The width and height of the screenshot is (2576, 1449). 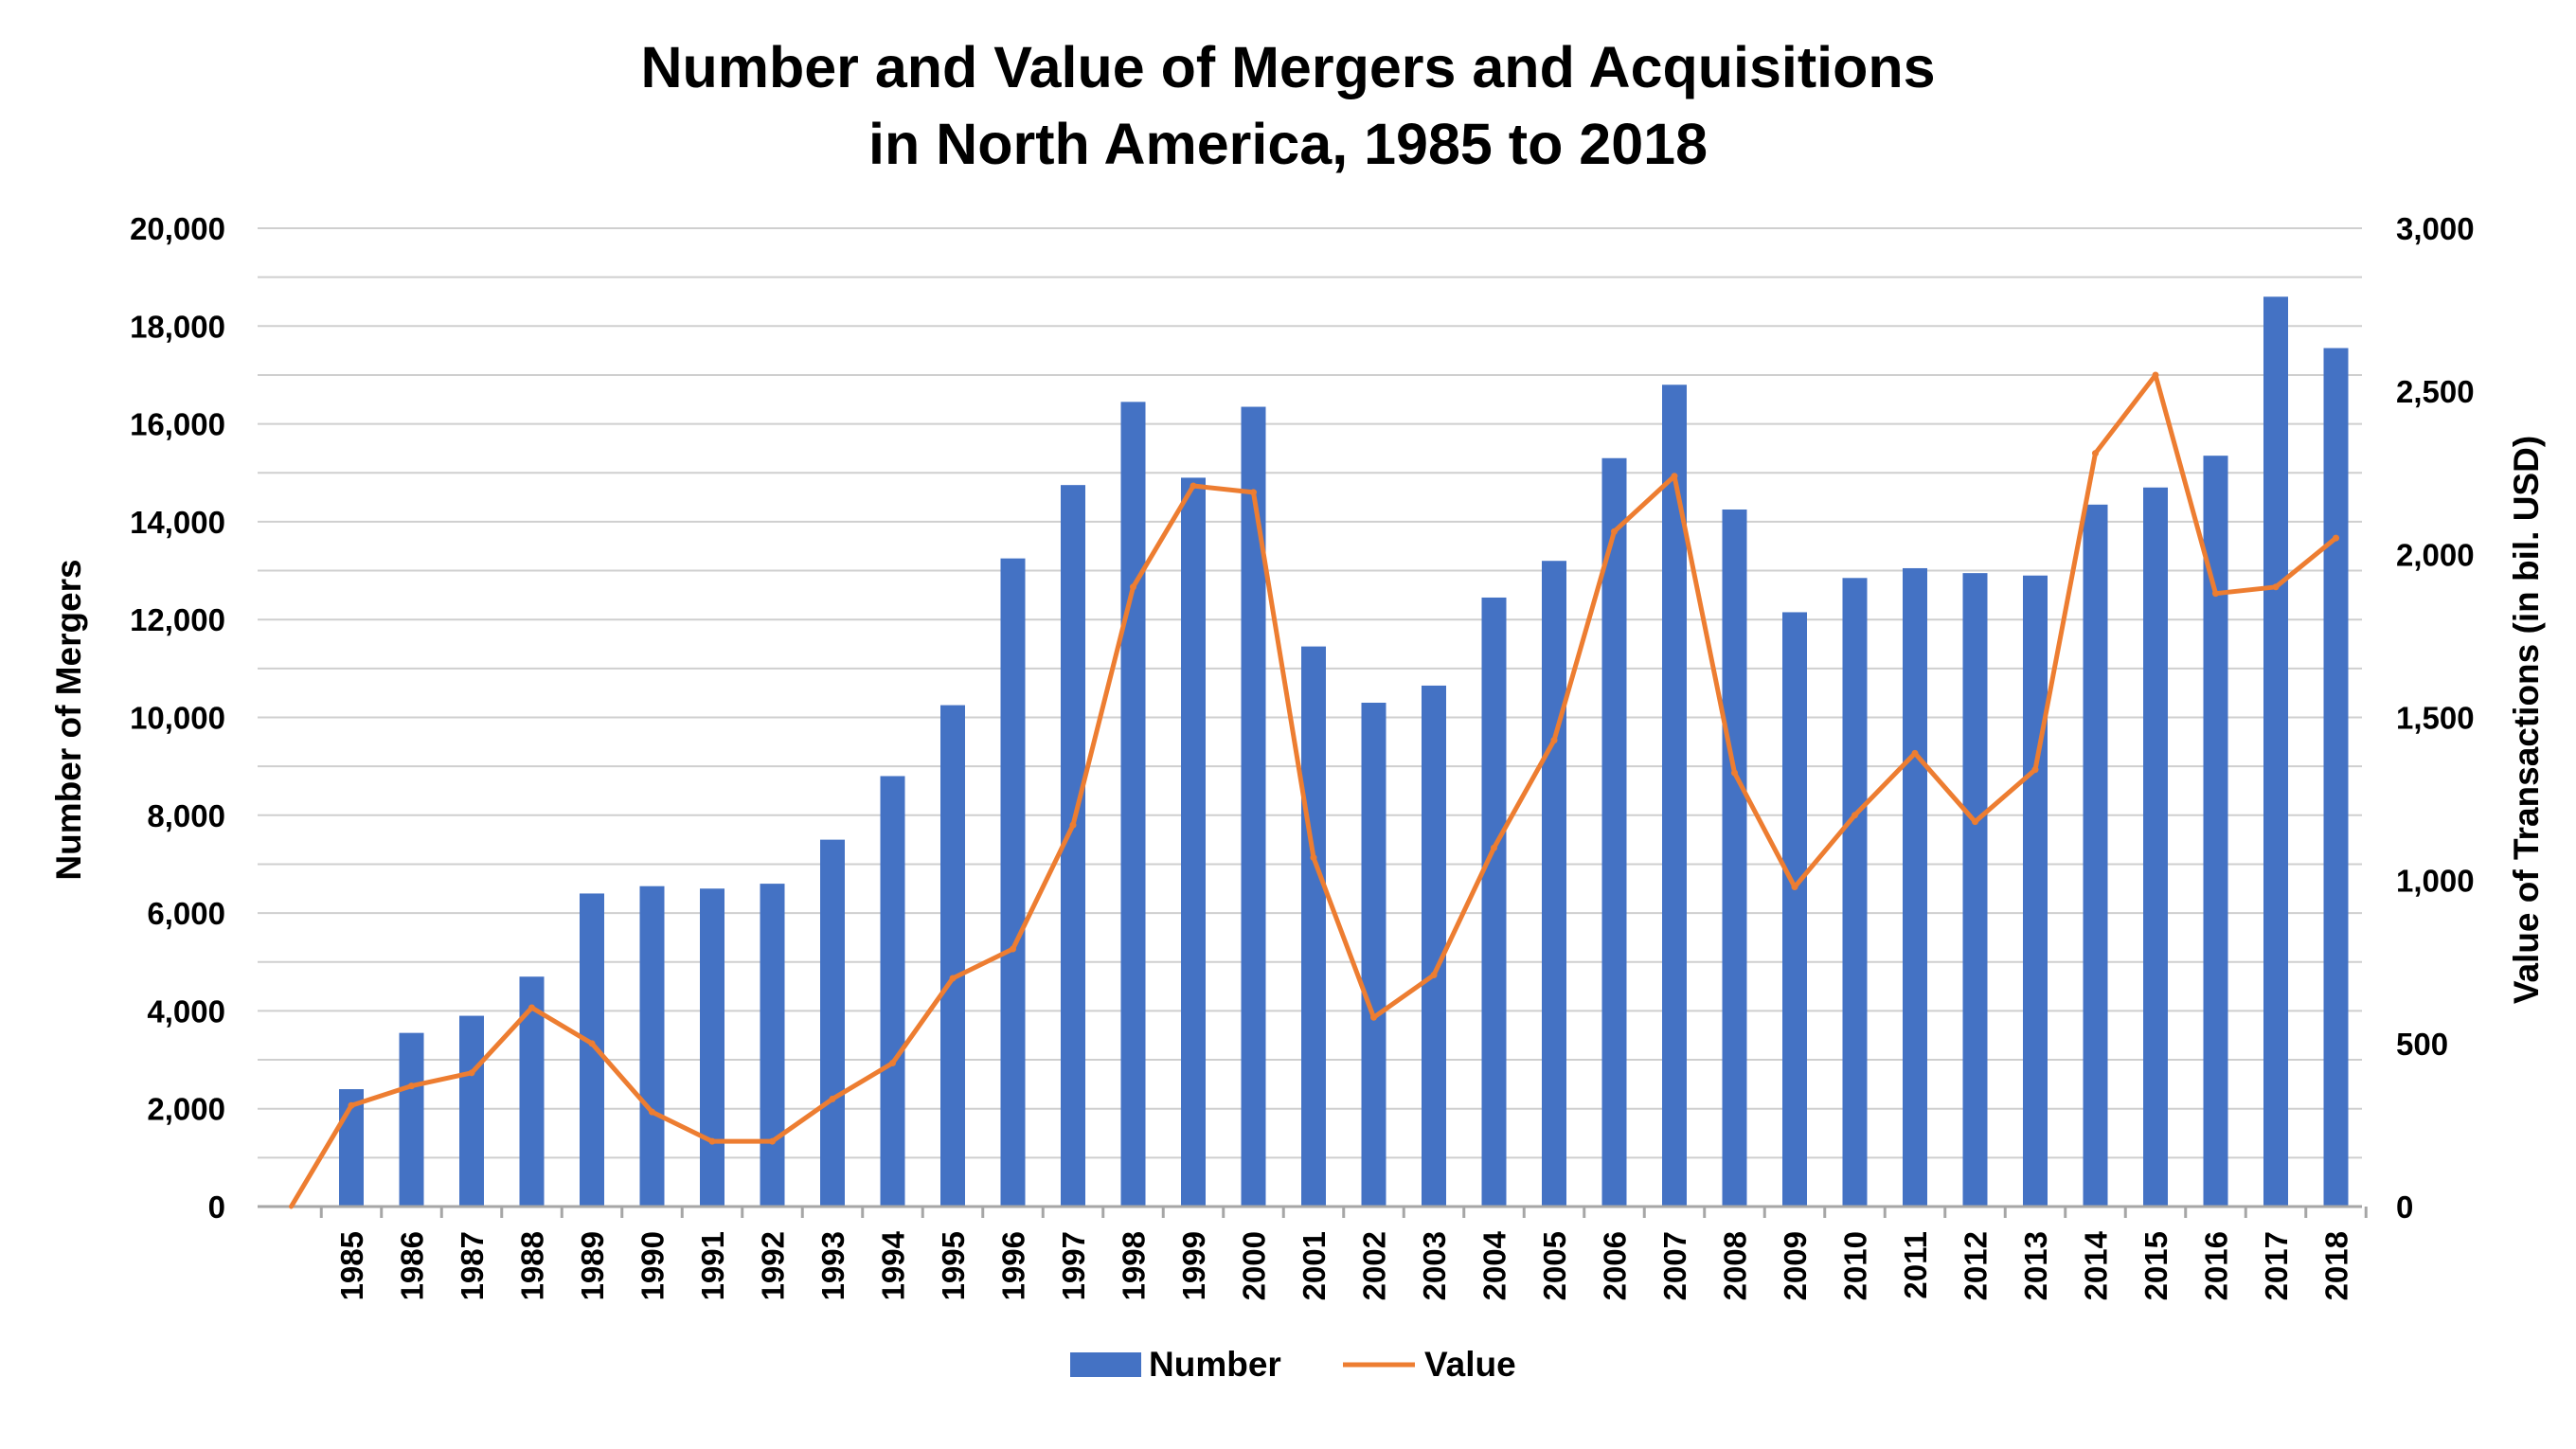 What do you see at coordinates (2435, 881) in the screenshot?
I see `right-tick-label: 1,000` at bounding box center [2435, 881].